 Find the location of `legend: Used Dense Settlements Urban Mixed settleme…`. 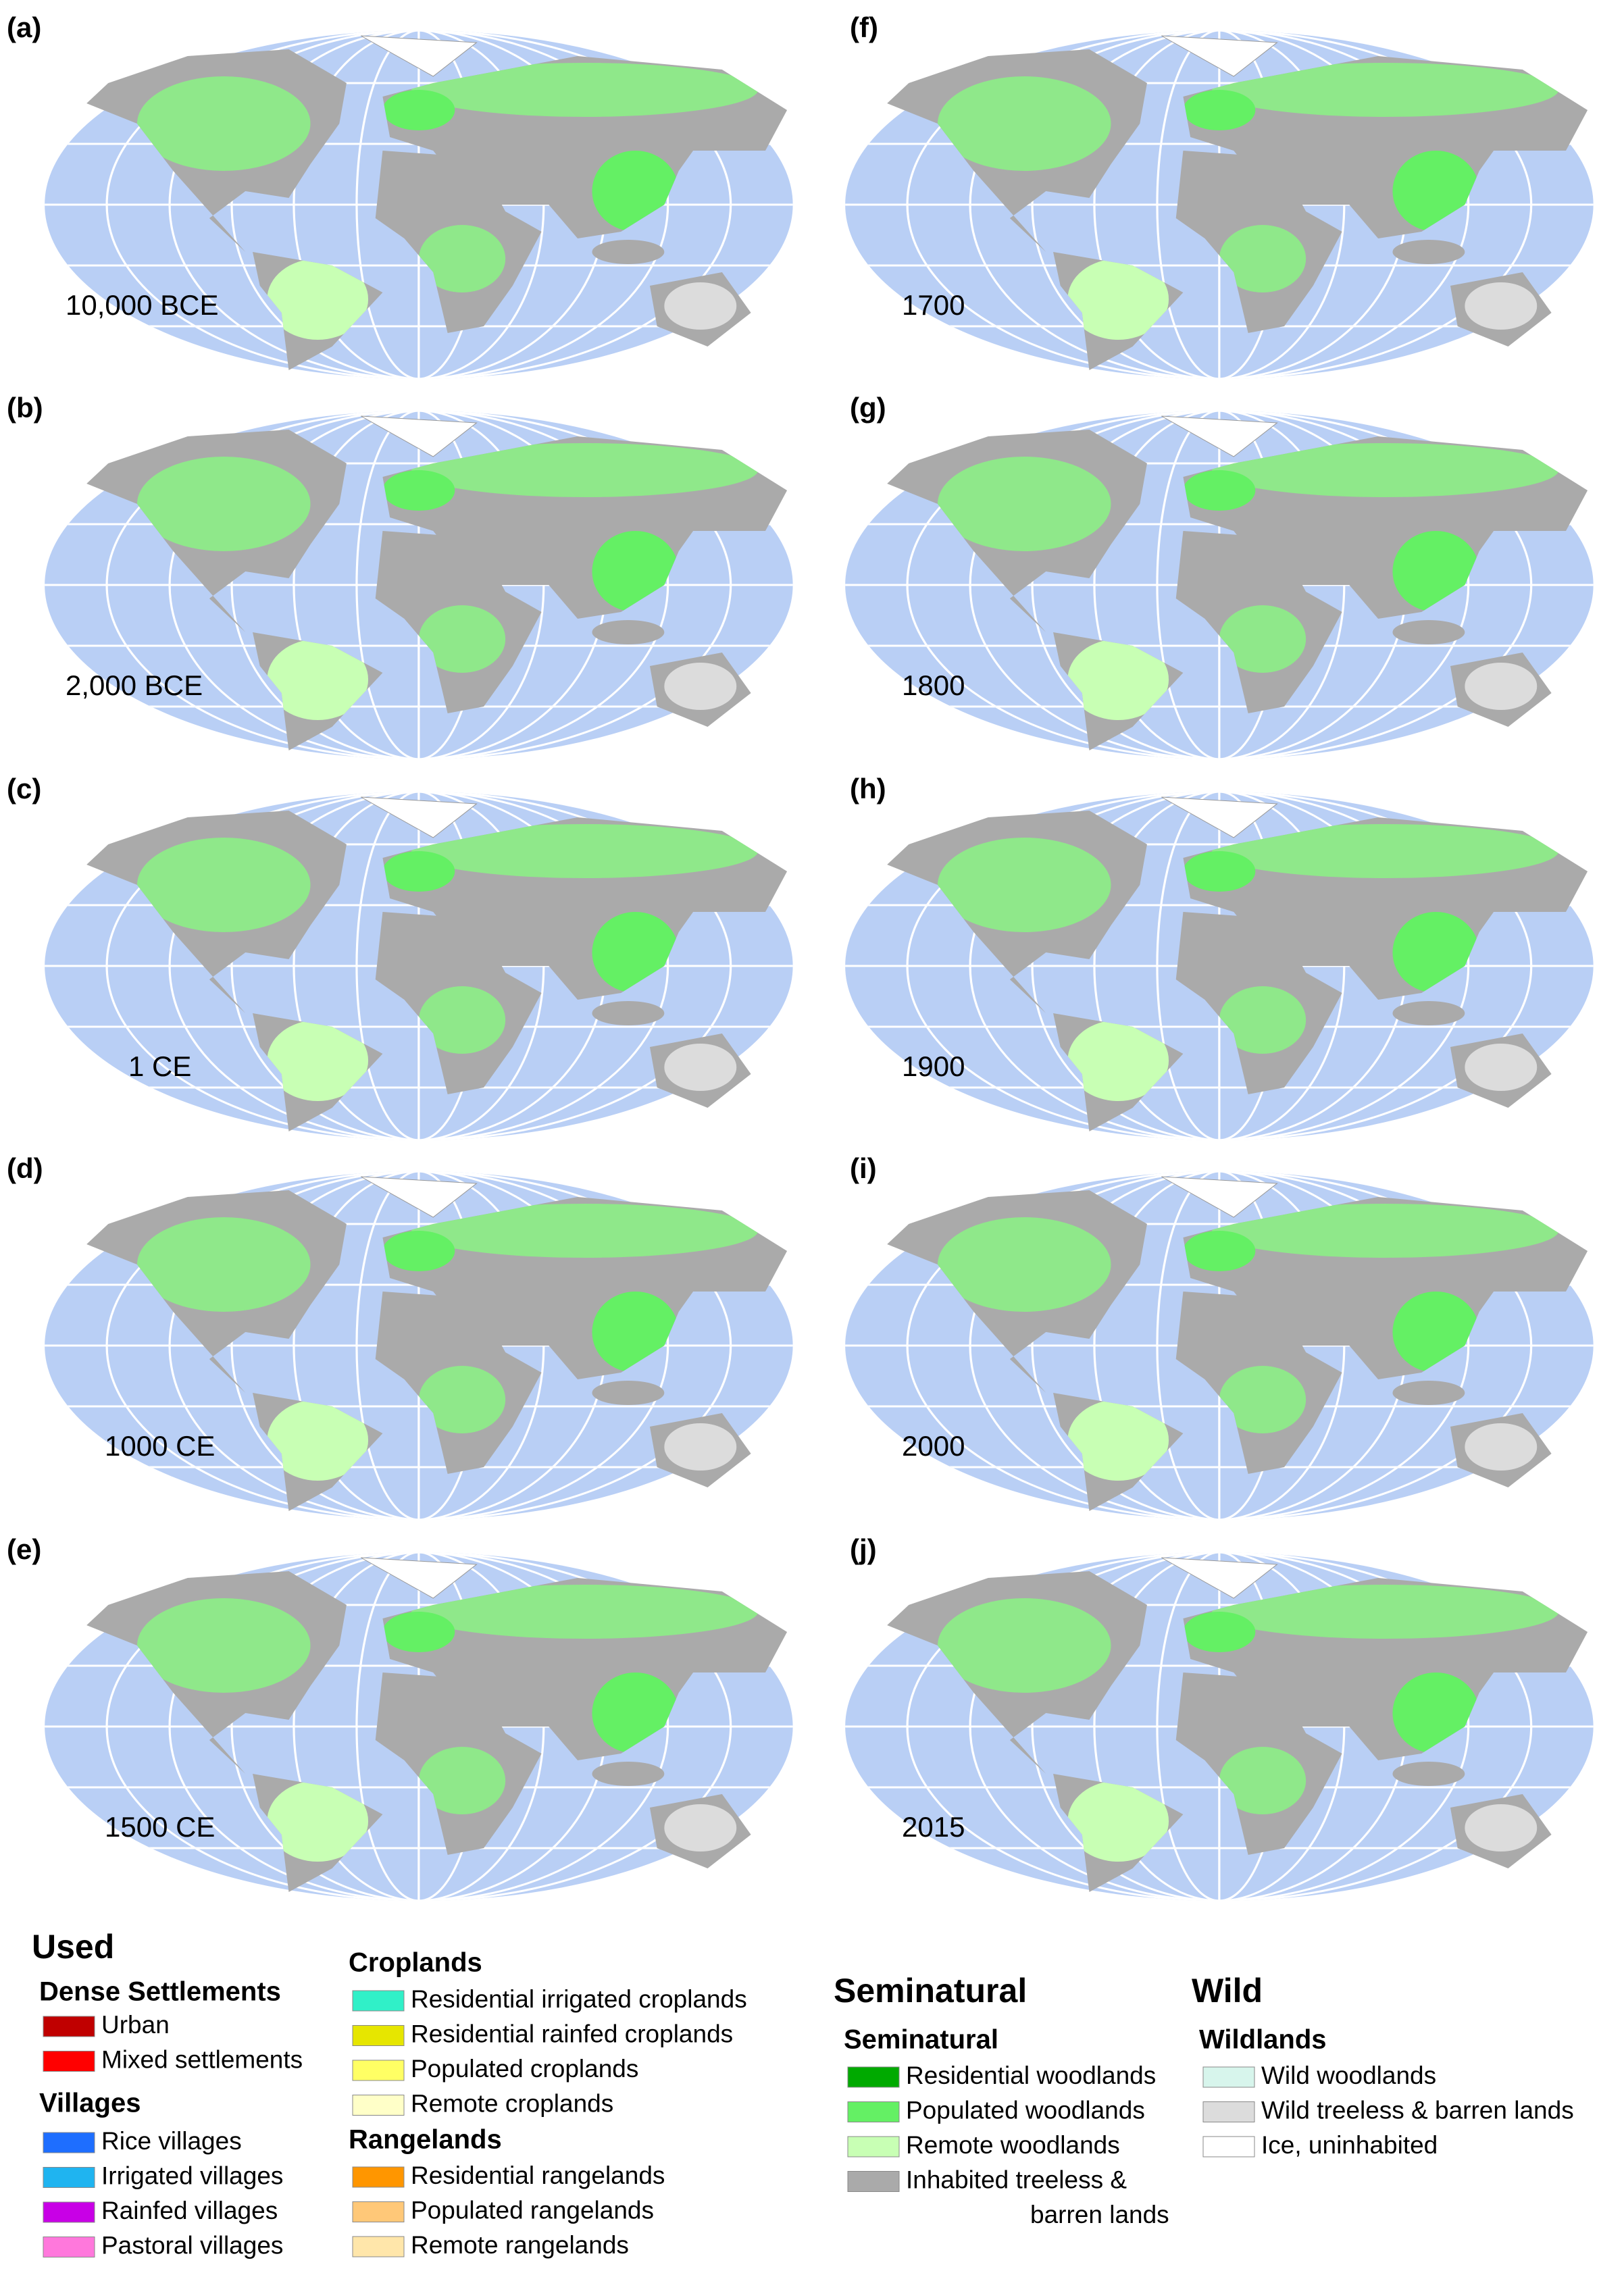

legend: Used Dense Settlements Urban Mixed settleme… is located at coordinates (803, 2093).